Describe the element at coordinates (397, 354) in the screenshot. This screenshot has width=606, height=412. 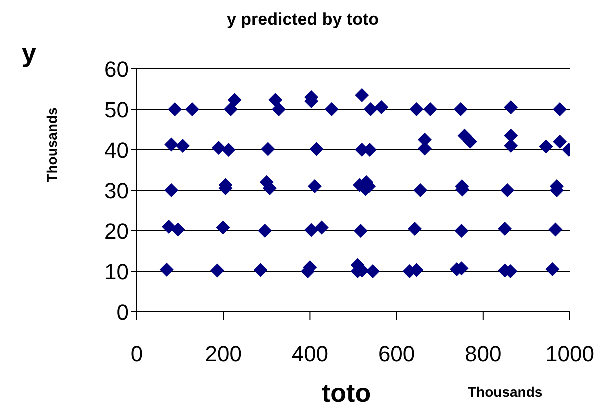
I see `x-tick-label: 600` at that location.